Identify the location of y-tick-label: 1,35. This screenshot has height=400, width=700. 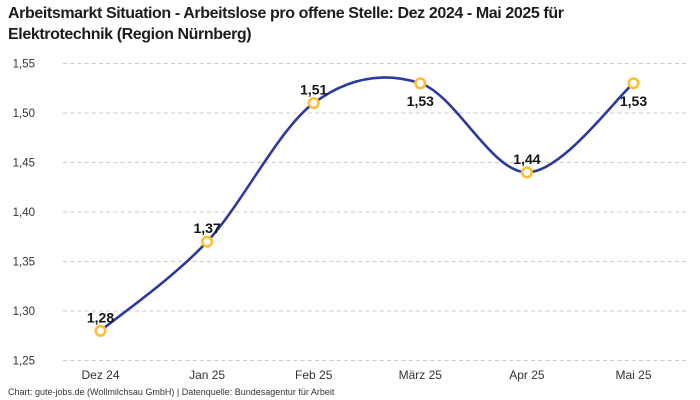
(24, 263).